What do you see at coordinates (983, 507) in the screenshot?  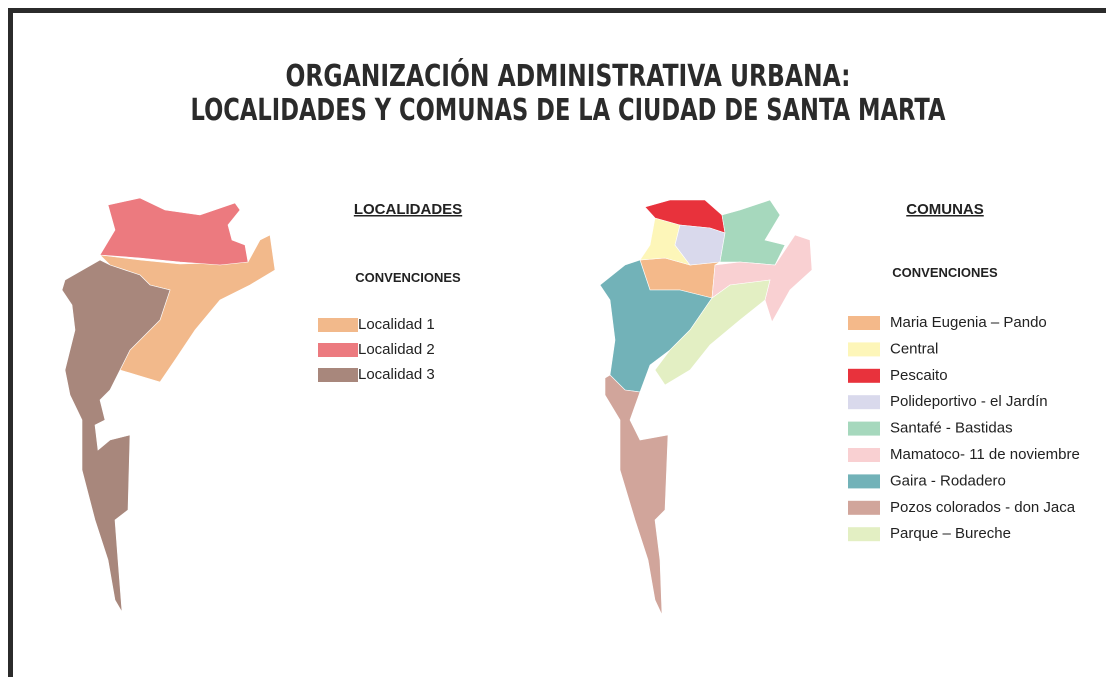 I see `legend-label: Pozos colorados - don Jaca` at bounding box center [983, 507].